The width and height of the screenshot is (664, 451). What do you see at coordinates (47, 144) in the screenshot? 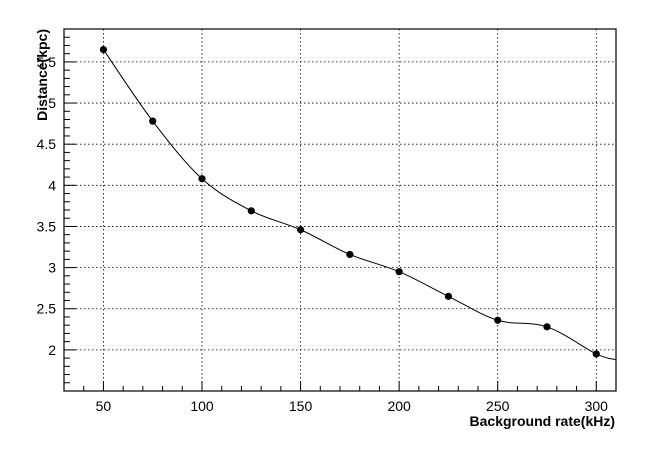
I see `y-tick-label: 4.5` at bounding box center [47, 144].